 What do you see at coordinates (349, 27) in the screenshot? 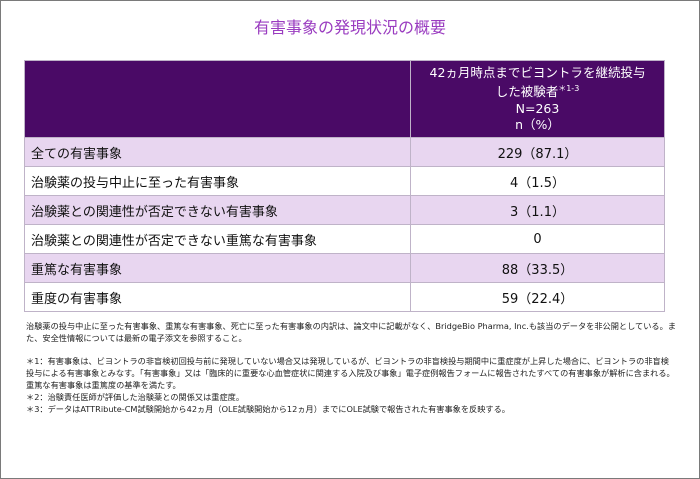
I see `page-title: 有害事象の発現状況の概要` at bounding box center [349, 27].